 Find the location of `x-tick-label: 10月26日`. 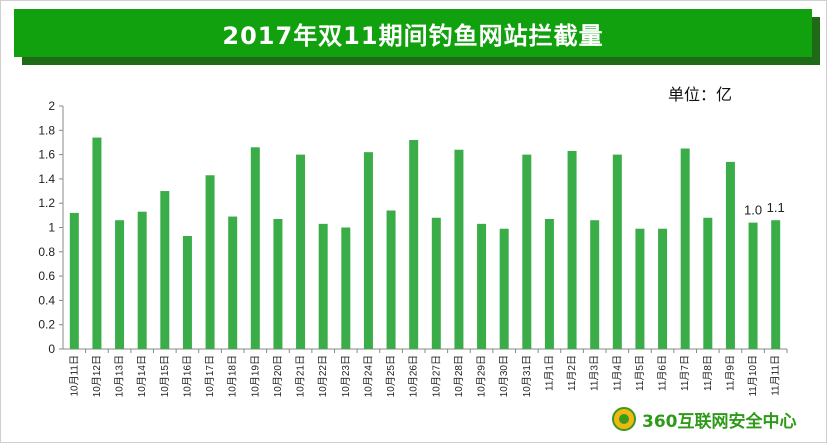

x-tick-label: 10月26日 is located at coordinates (414, 376).